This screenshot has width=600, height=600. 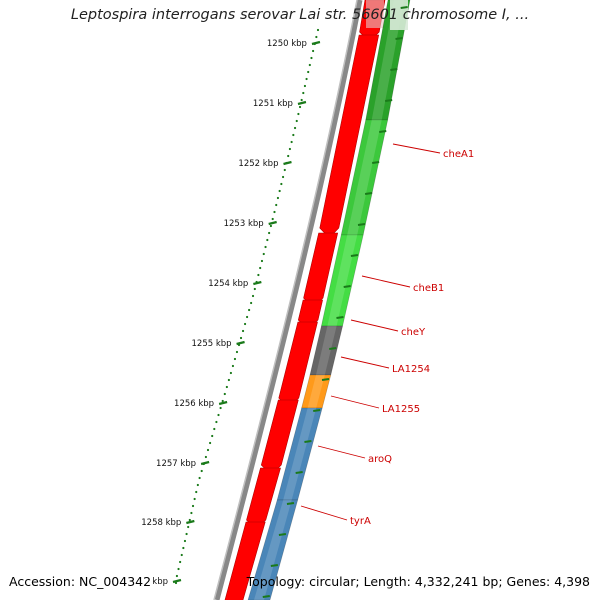 I want to click on gene-label-tyra: tyrA, so click(x=360, y=521).